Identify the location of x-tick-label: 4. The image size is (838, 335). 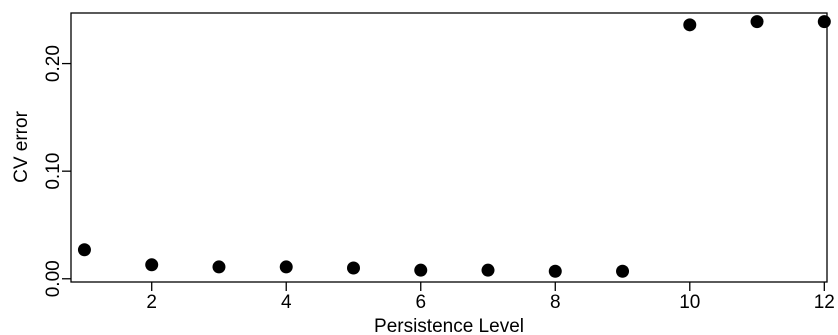
(286, 302).